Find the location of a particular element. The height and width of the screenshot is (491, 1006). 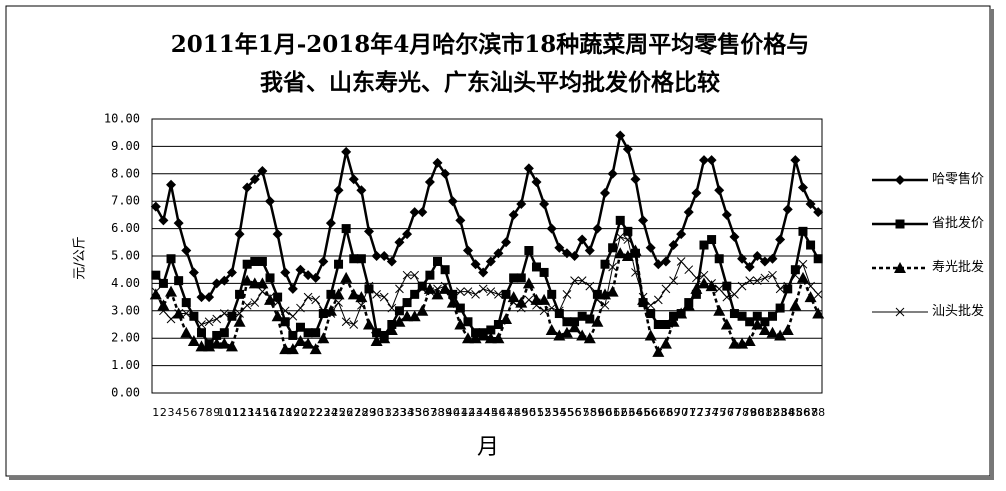

x-tick-label: 76 is located at coordinates (727, 412).